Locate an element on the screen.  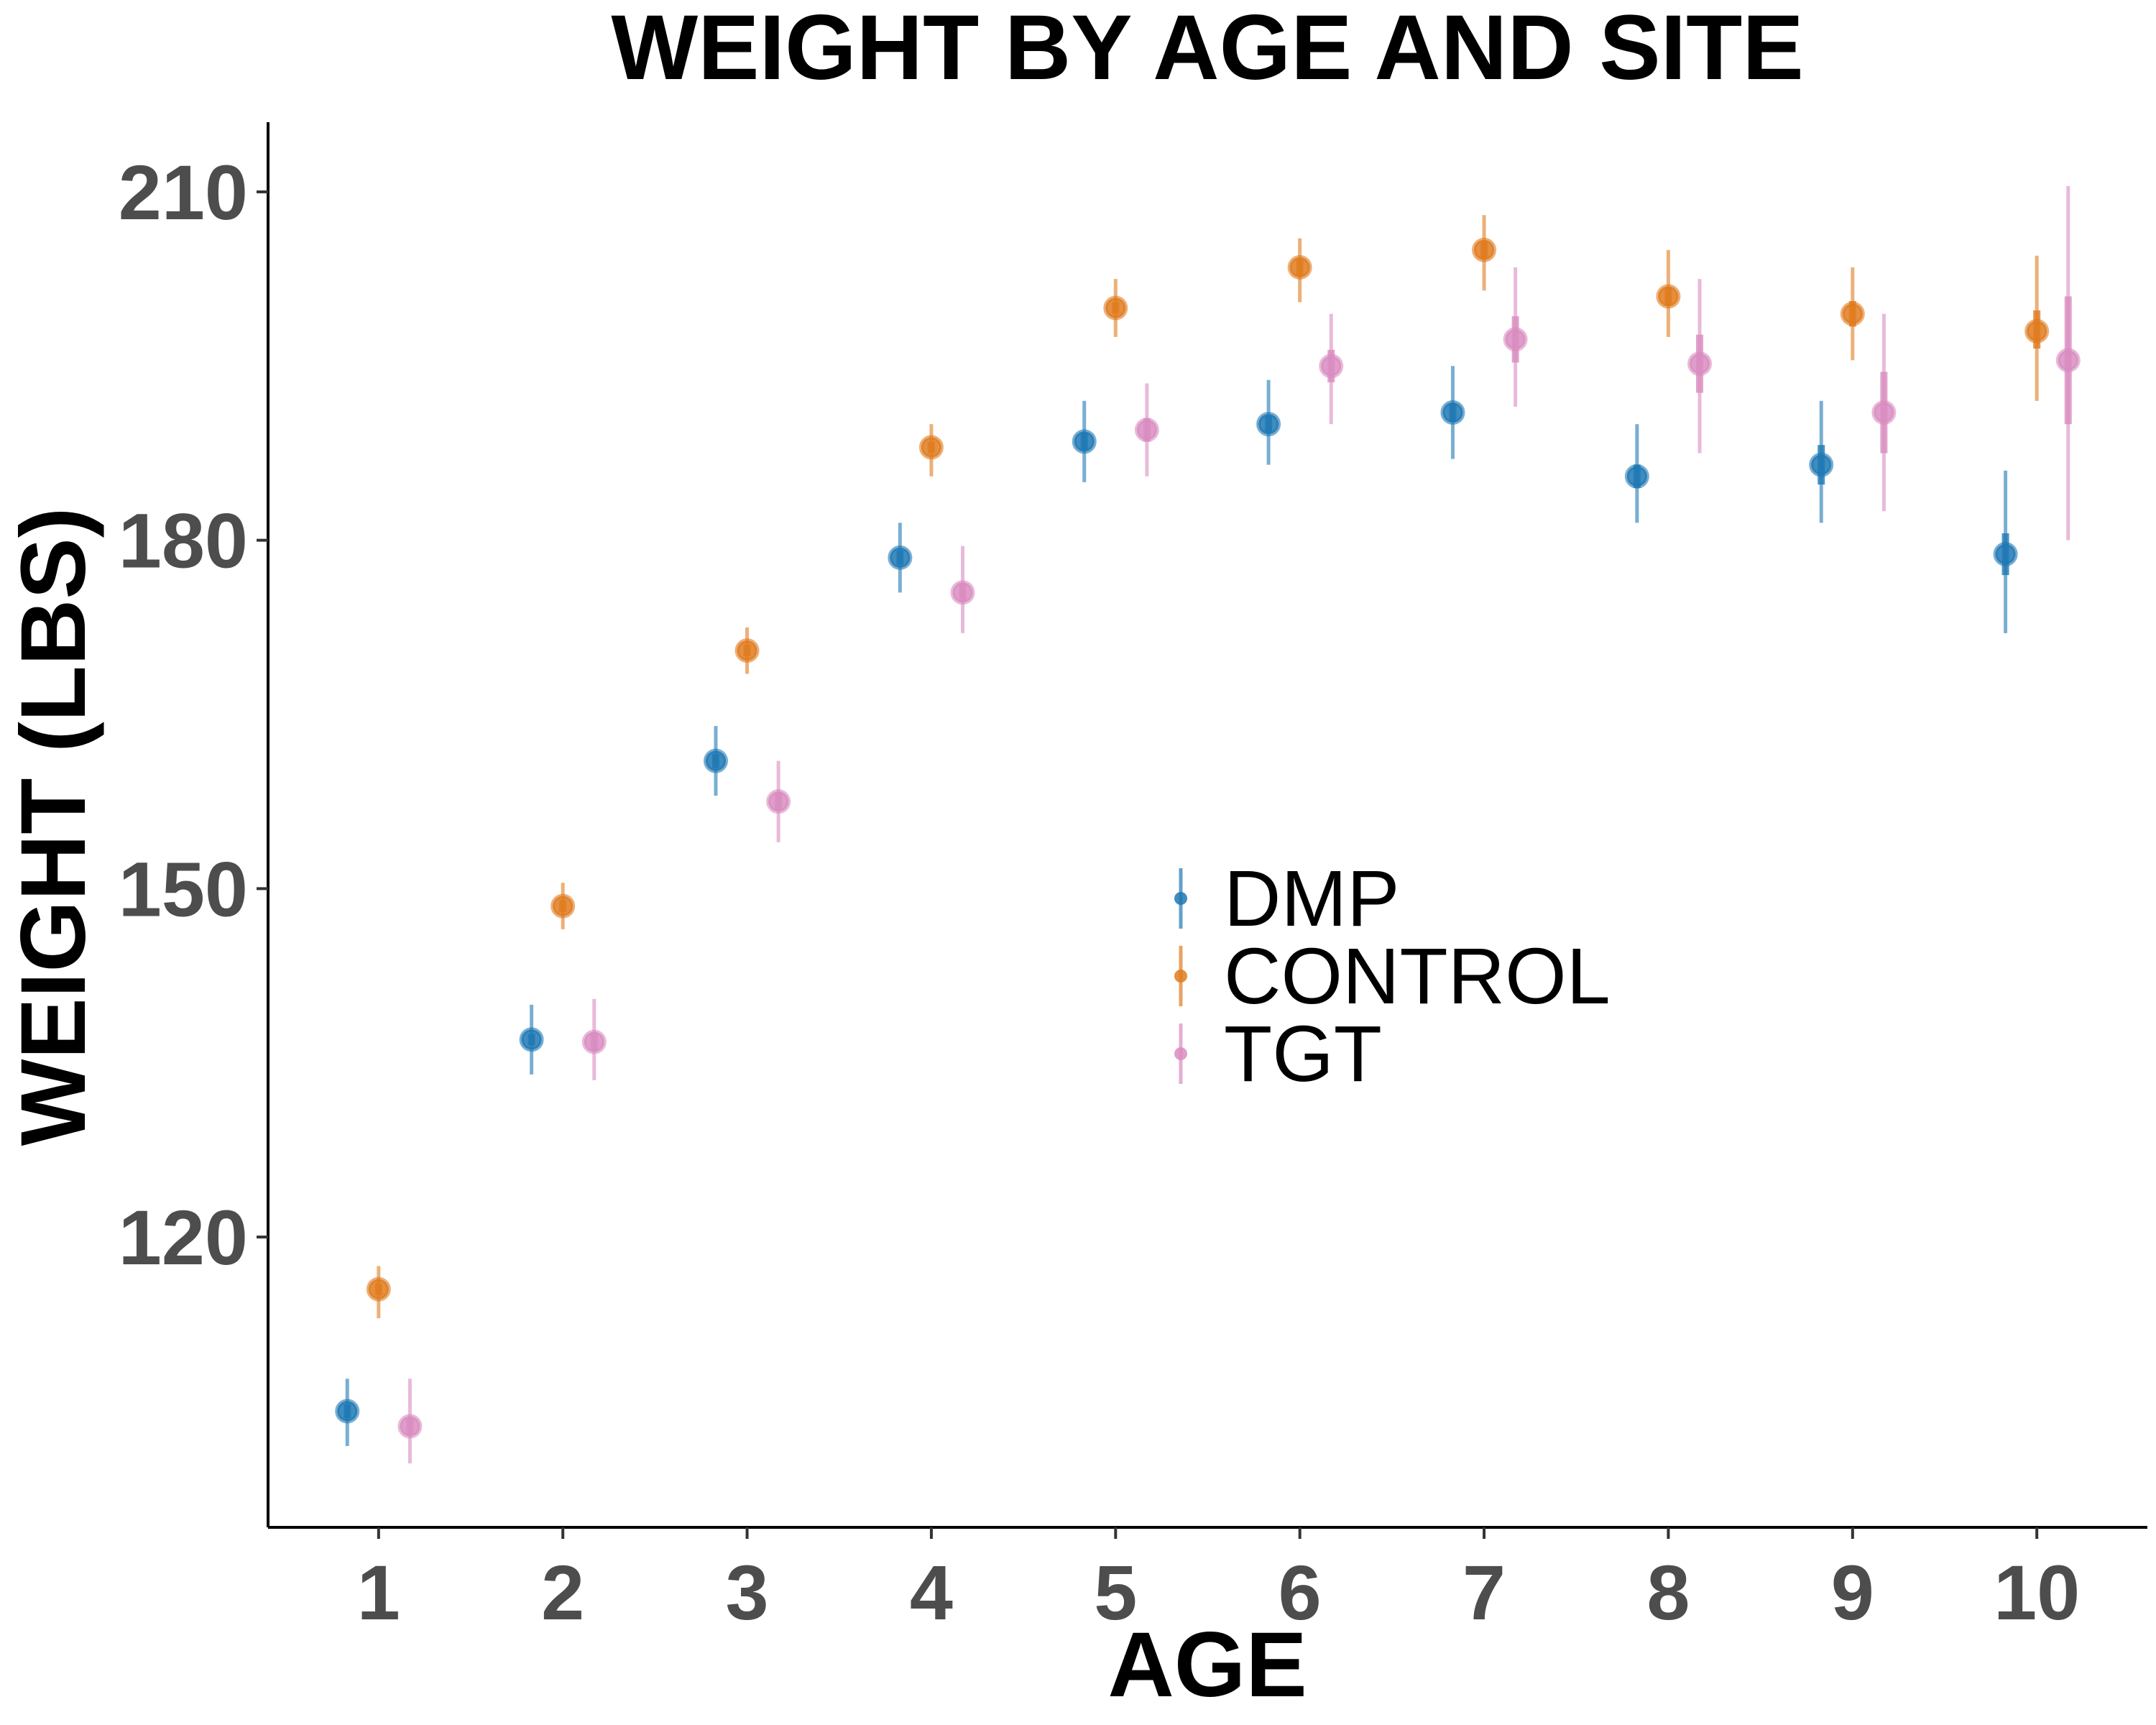
legend-label: DMP is located at coordinates (1311, 899).